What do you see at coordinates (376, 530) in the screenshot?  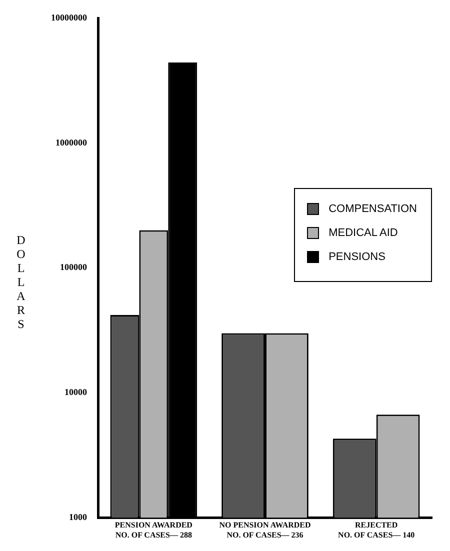 I see `x-tick-label: REJECTED NO. OF CASES— 140` at bounding box center [376, 530].